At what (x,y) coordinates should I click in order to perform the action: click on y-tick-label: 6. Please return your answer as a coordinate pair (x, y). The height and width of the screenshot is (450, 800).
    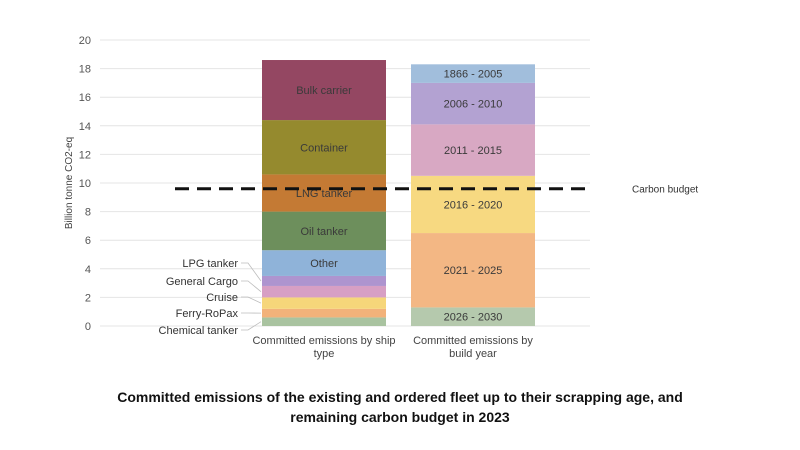
    Looking at the image, I should click on (88, 241).